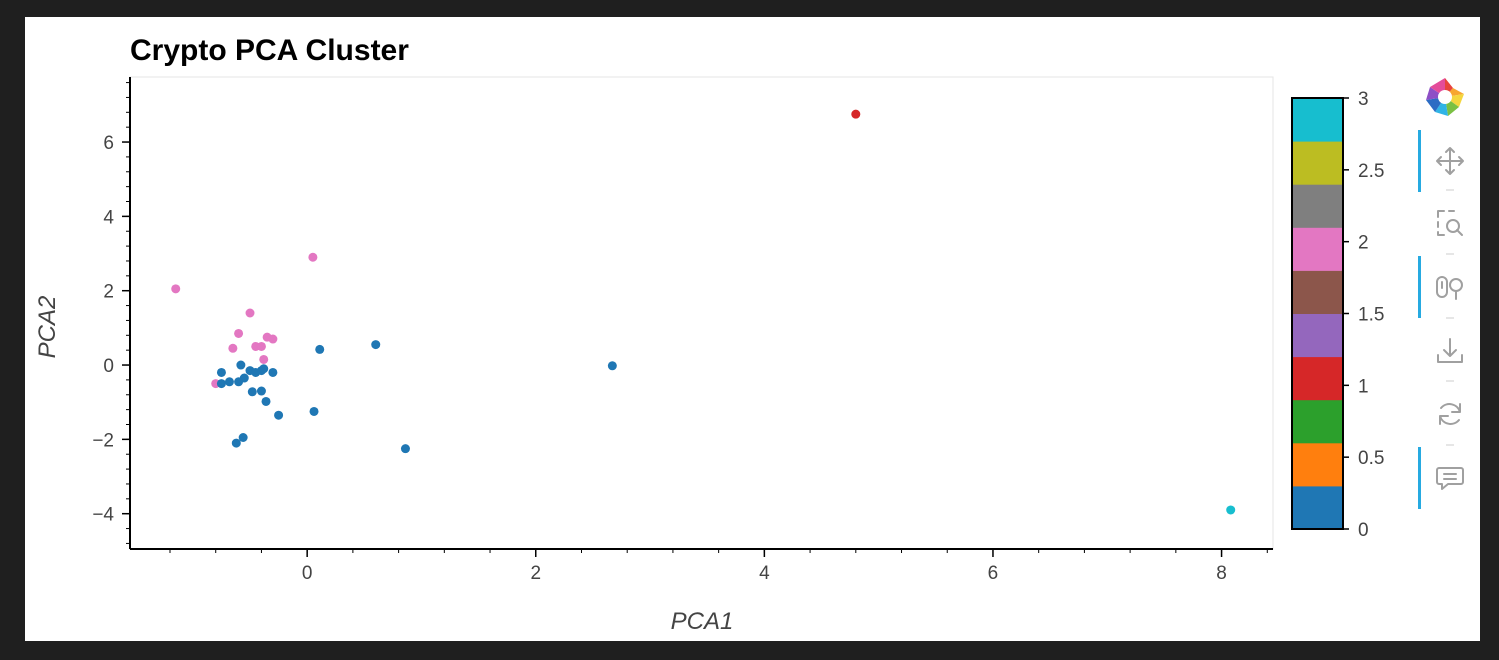 This screenshot has height=660, width=1499. What do you see at coordinates (1371, 315) in the screenshot?
I see `colorbar-tick-label: 1.5` at bounding box center [1371, 315].